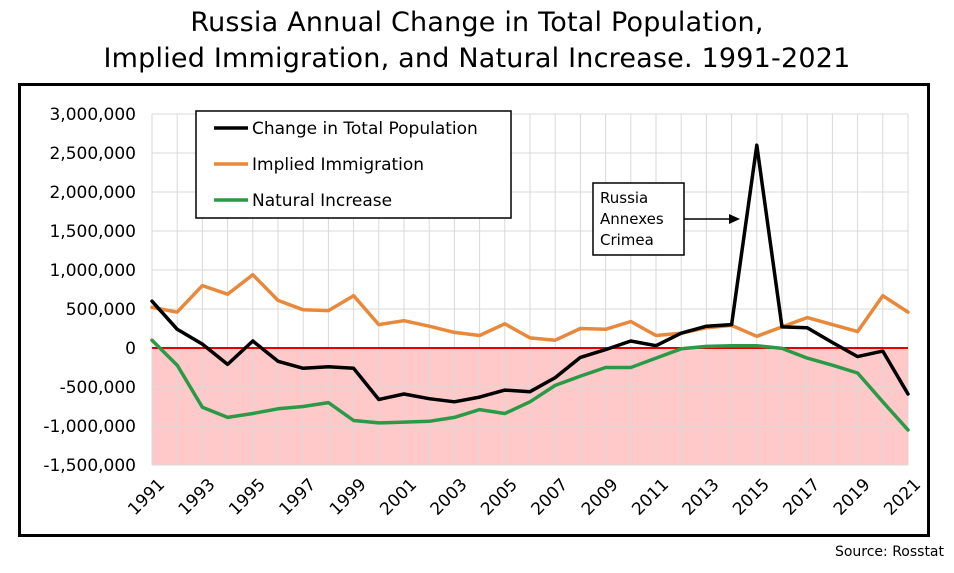 Image resolution: width=954 pixels, height=573 pixels. What do you see at coordinates (701, 497) in the screenshot?
I see `x-tick-label: 2013` at bounding box center [701, 497].